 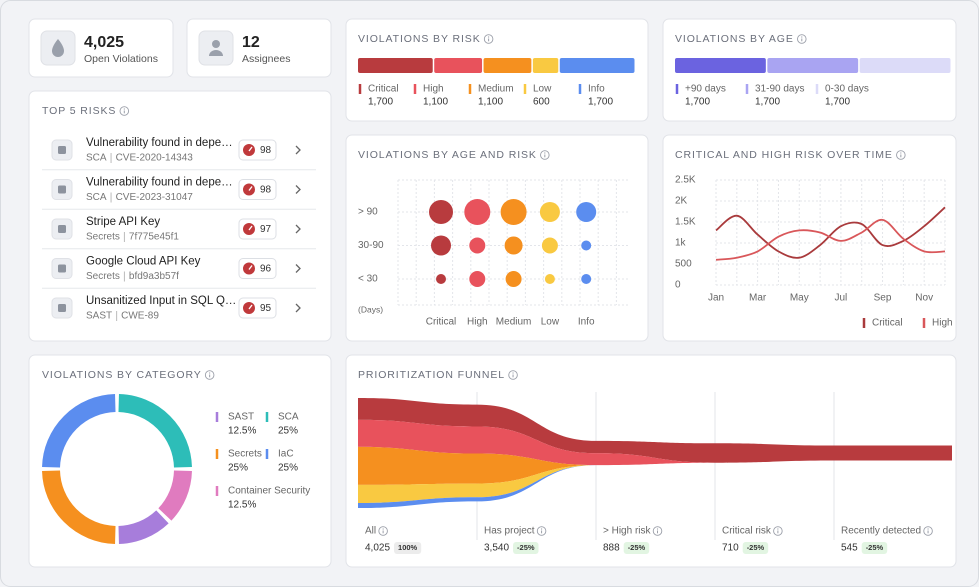 What do you see at coordinates (881, 531) in the screenshot?
I see `stage-label: Recently detected` at bounding box center [881, 531].